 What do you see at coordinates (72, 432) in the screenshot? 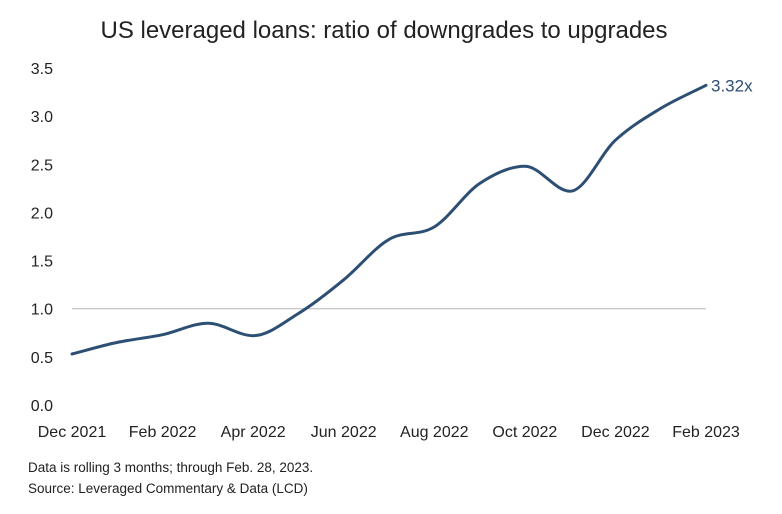
I see `x-tick-label: Dec 2021` at bounding box center [72, 432].